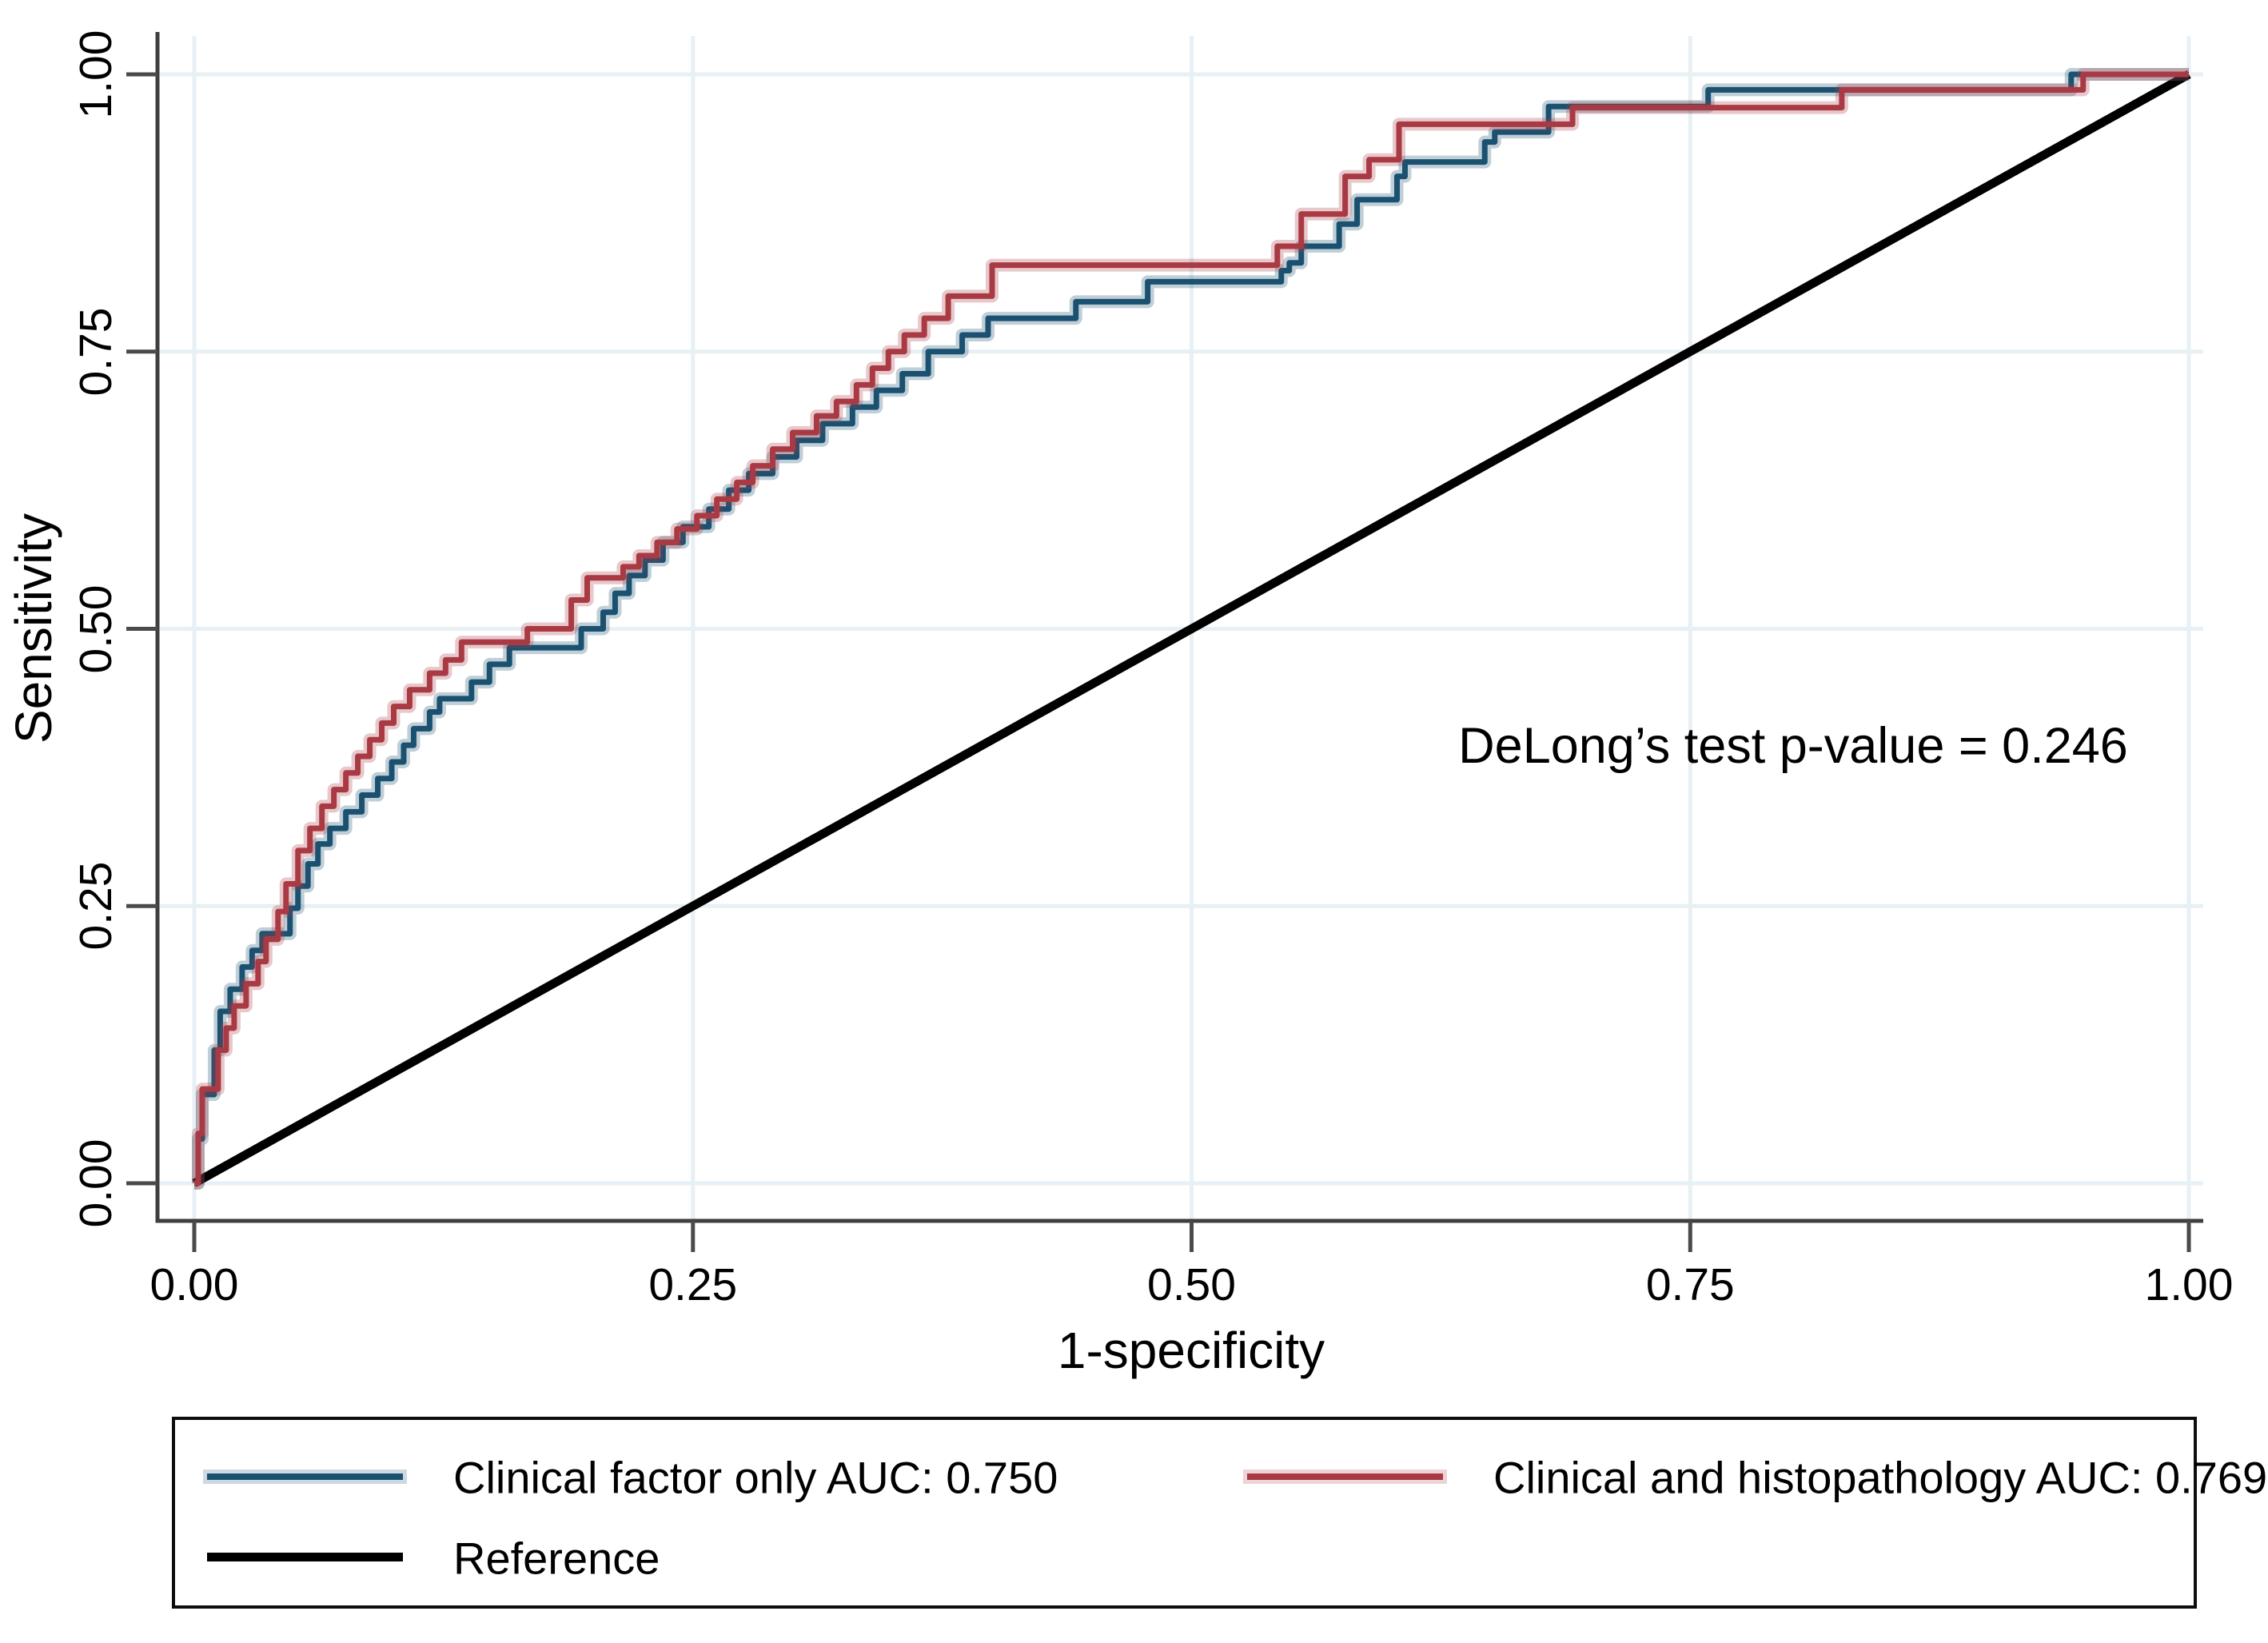  I want to click on x-tick-label-3: 0.75, so click(1690, 1284).